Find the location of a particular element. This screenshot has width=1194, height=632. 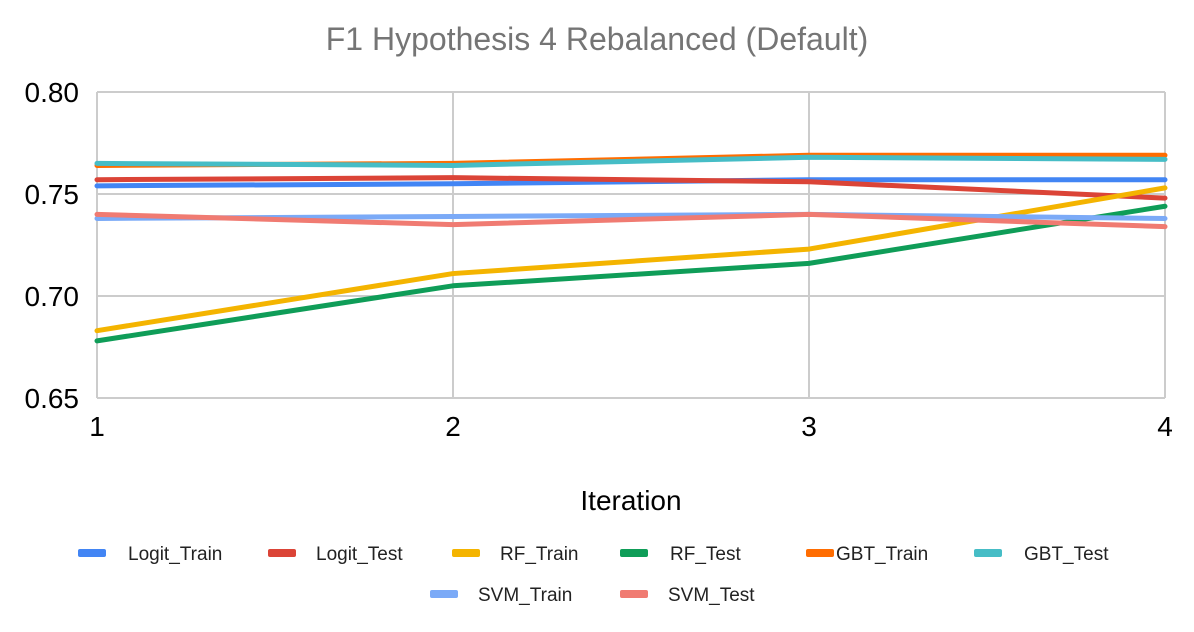

legend-item: GBT_Train is located at coordinates (867, 554).